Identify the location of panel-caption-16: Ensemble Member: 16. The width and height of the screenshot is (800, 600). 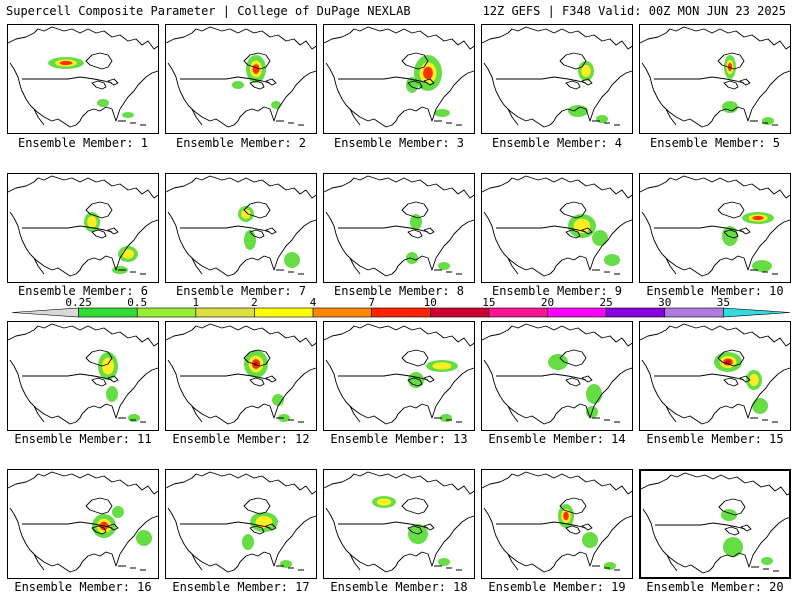
(83, 587).